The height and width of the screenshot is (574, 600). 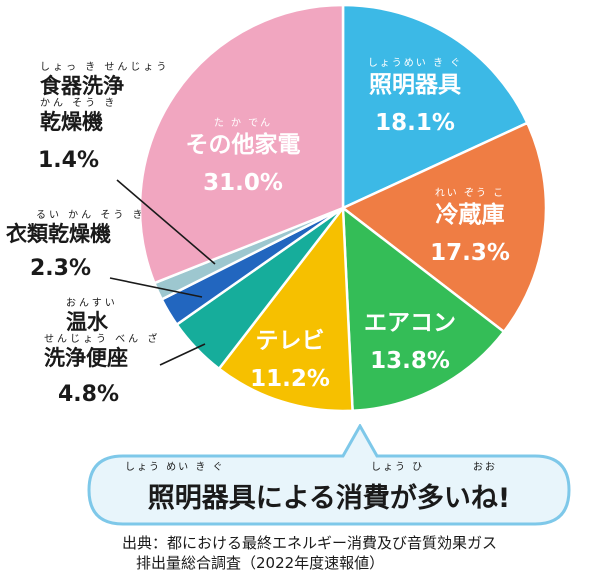 I want to click on slice-ruby-0: しょうめい き ぐ, so click(x=415, y=63).